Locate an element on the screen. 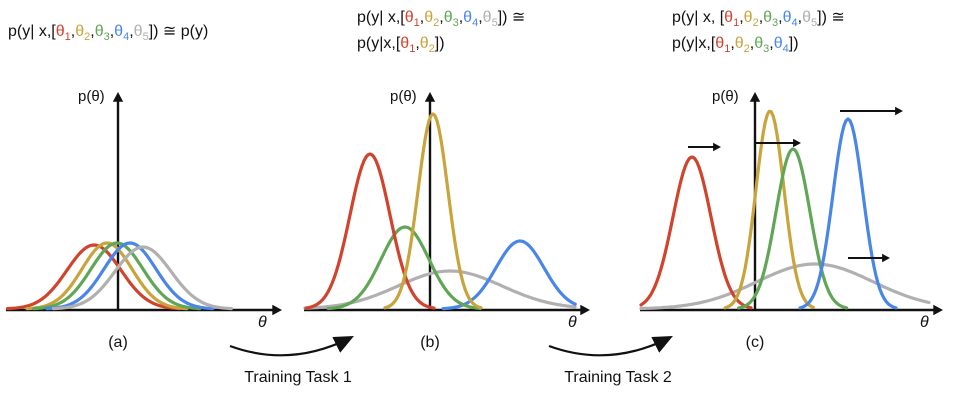 The height and width of the screenshot is (401, 954). x-axis-label-b: θ is located at coordinates (572, 322).